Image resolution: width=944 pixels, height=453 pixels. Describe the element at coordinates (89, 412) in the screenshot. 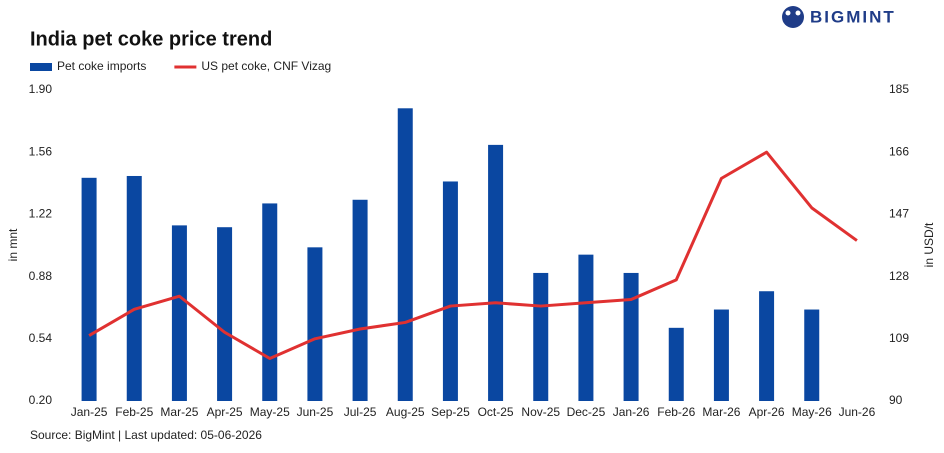

I see `x-tick-label: Jan-25` at that location.